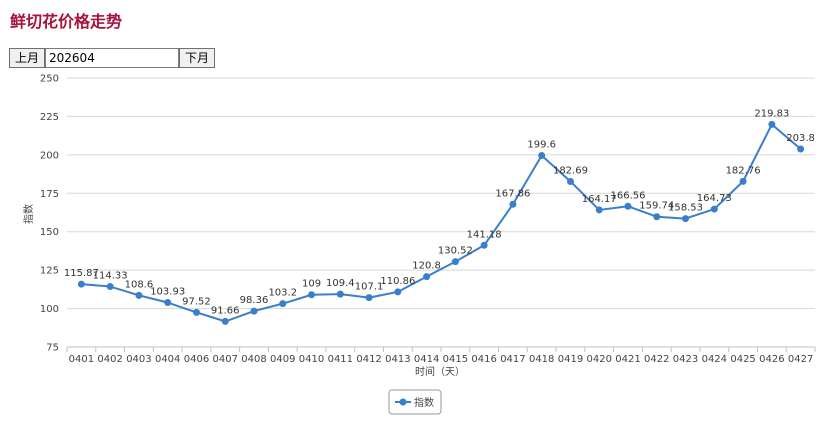 This screenshot has height=432, width=828. I want to click on data-label: 114.33, so click(110, 276).